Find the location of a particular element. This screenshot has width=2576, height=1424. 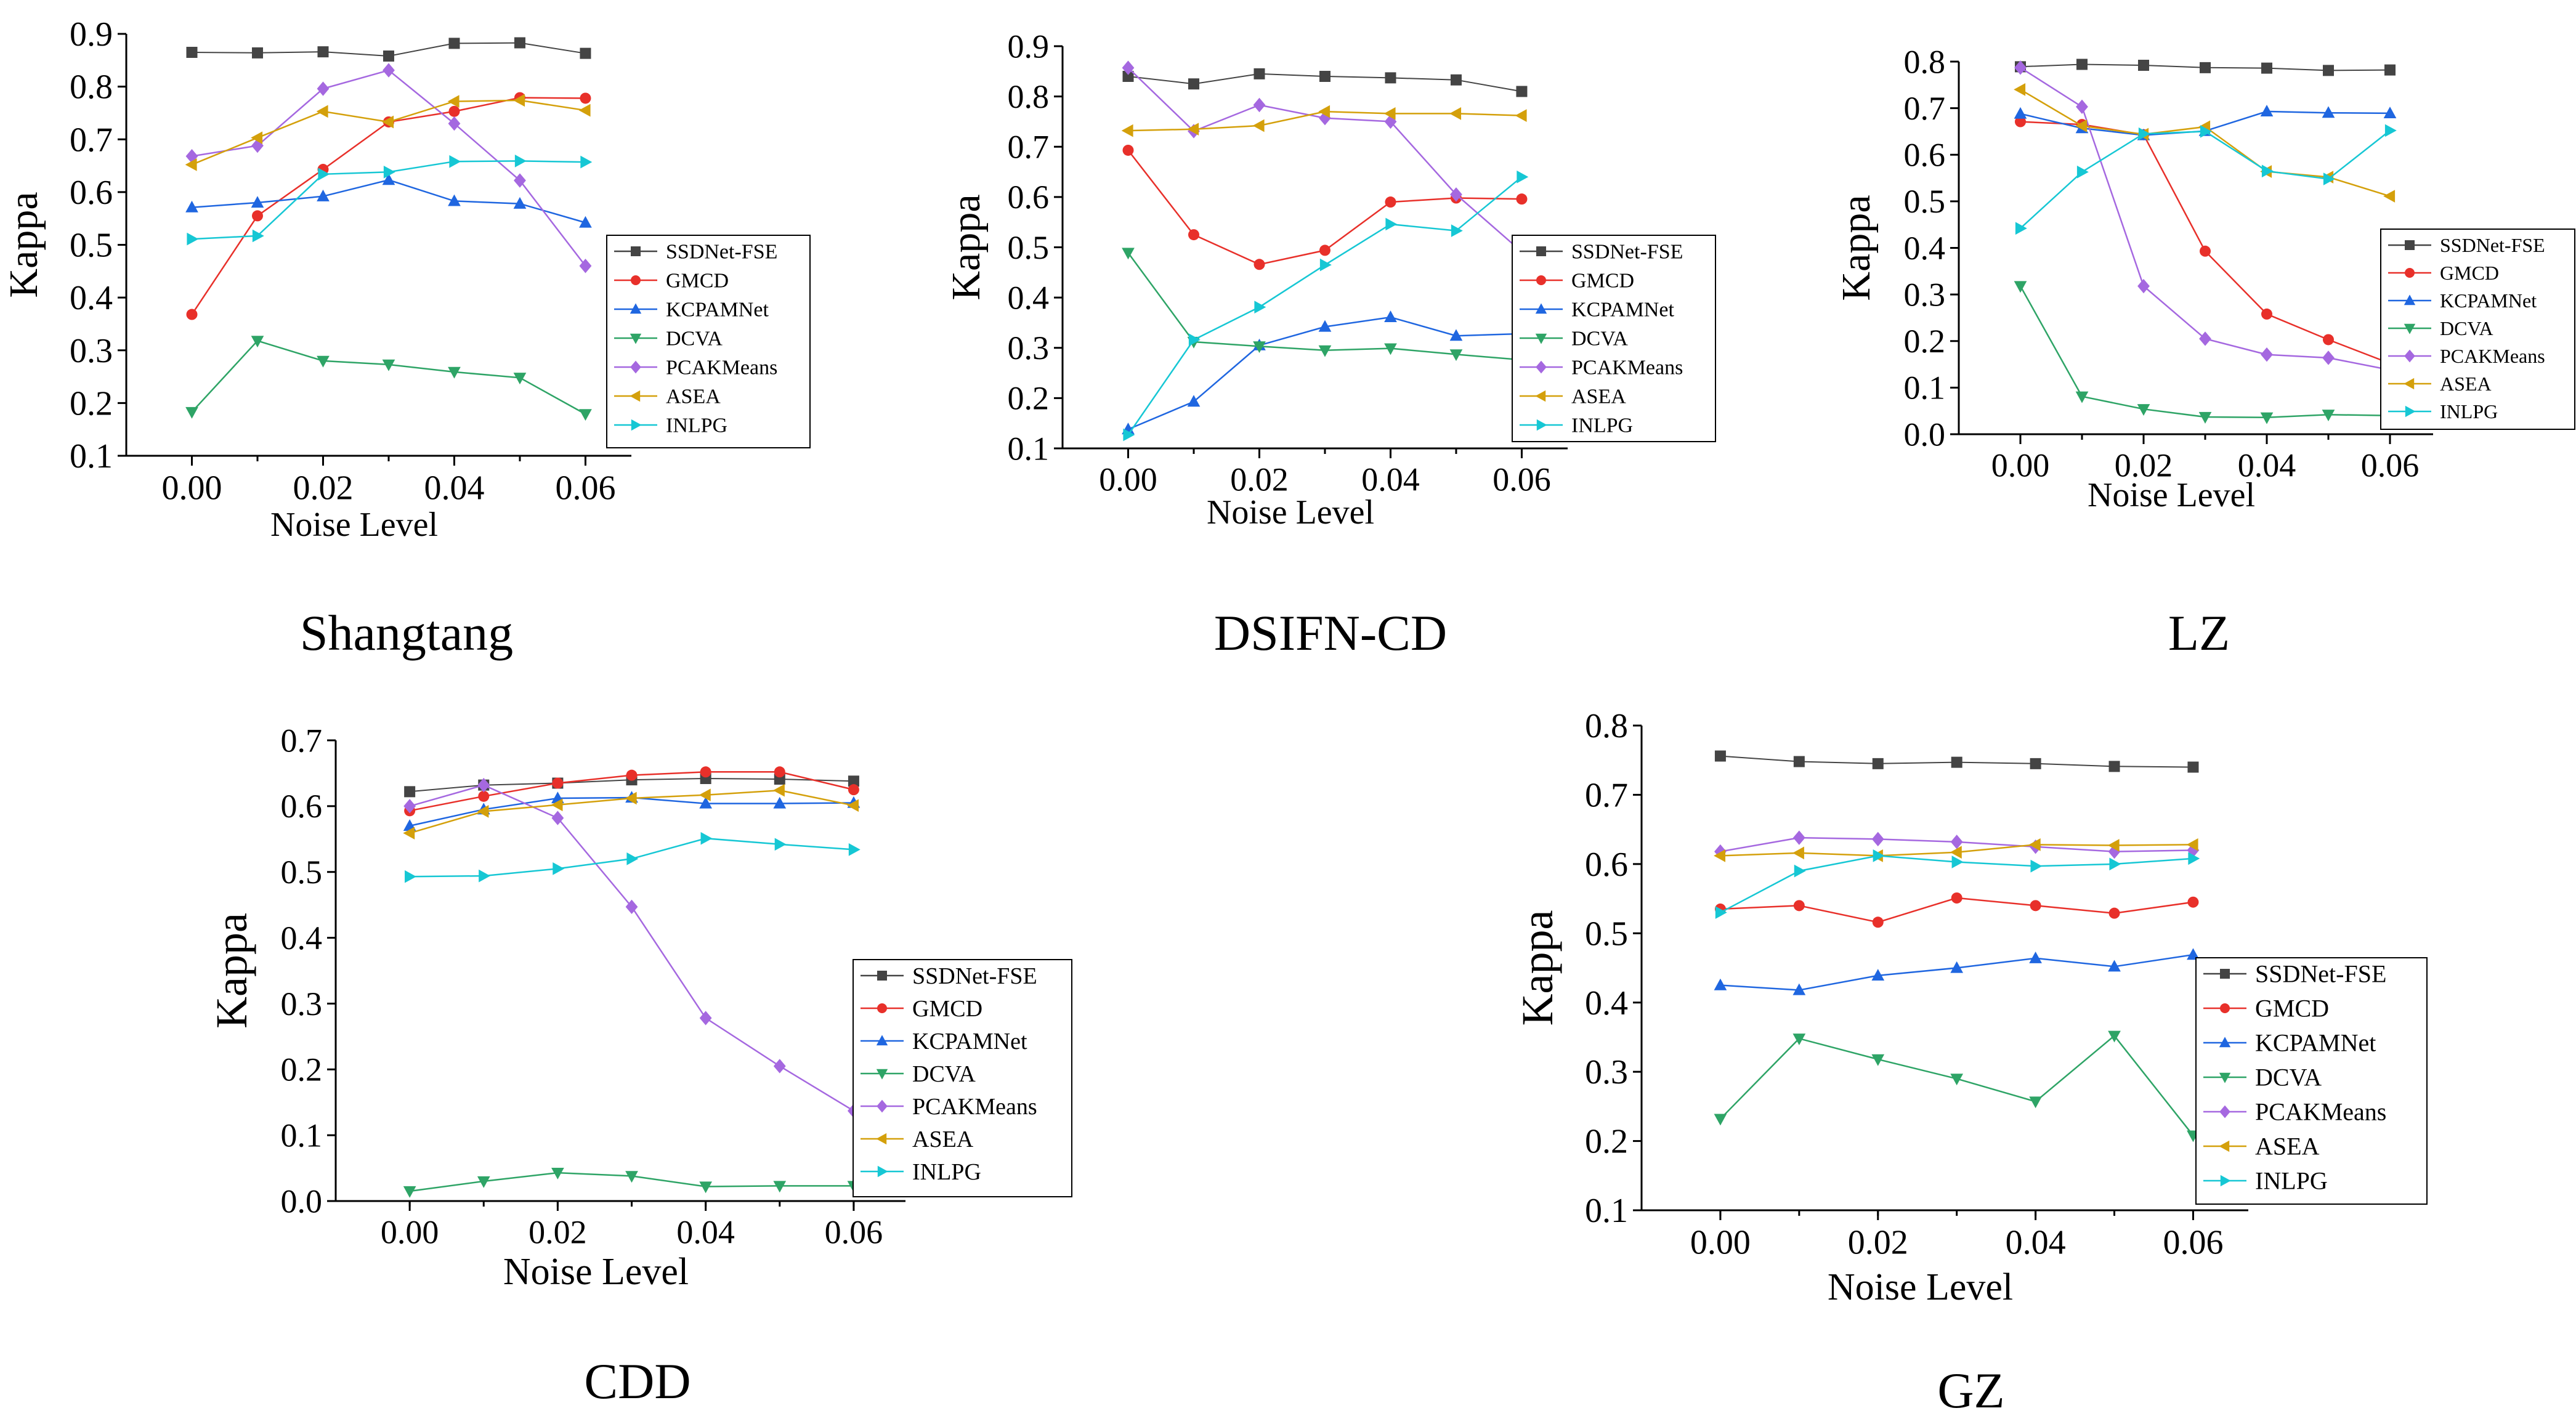

cdd-series-dcva is located at coordinates (632, 1182).